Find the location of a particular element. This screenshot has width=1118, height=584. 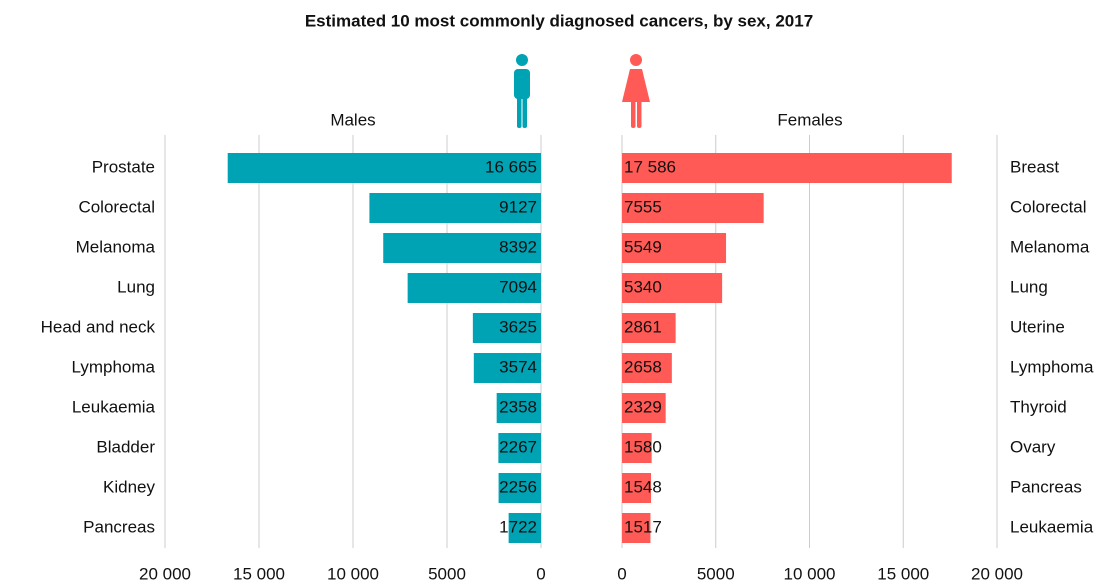

value-label: 1517 is located at coordinates (643, 526).